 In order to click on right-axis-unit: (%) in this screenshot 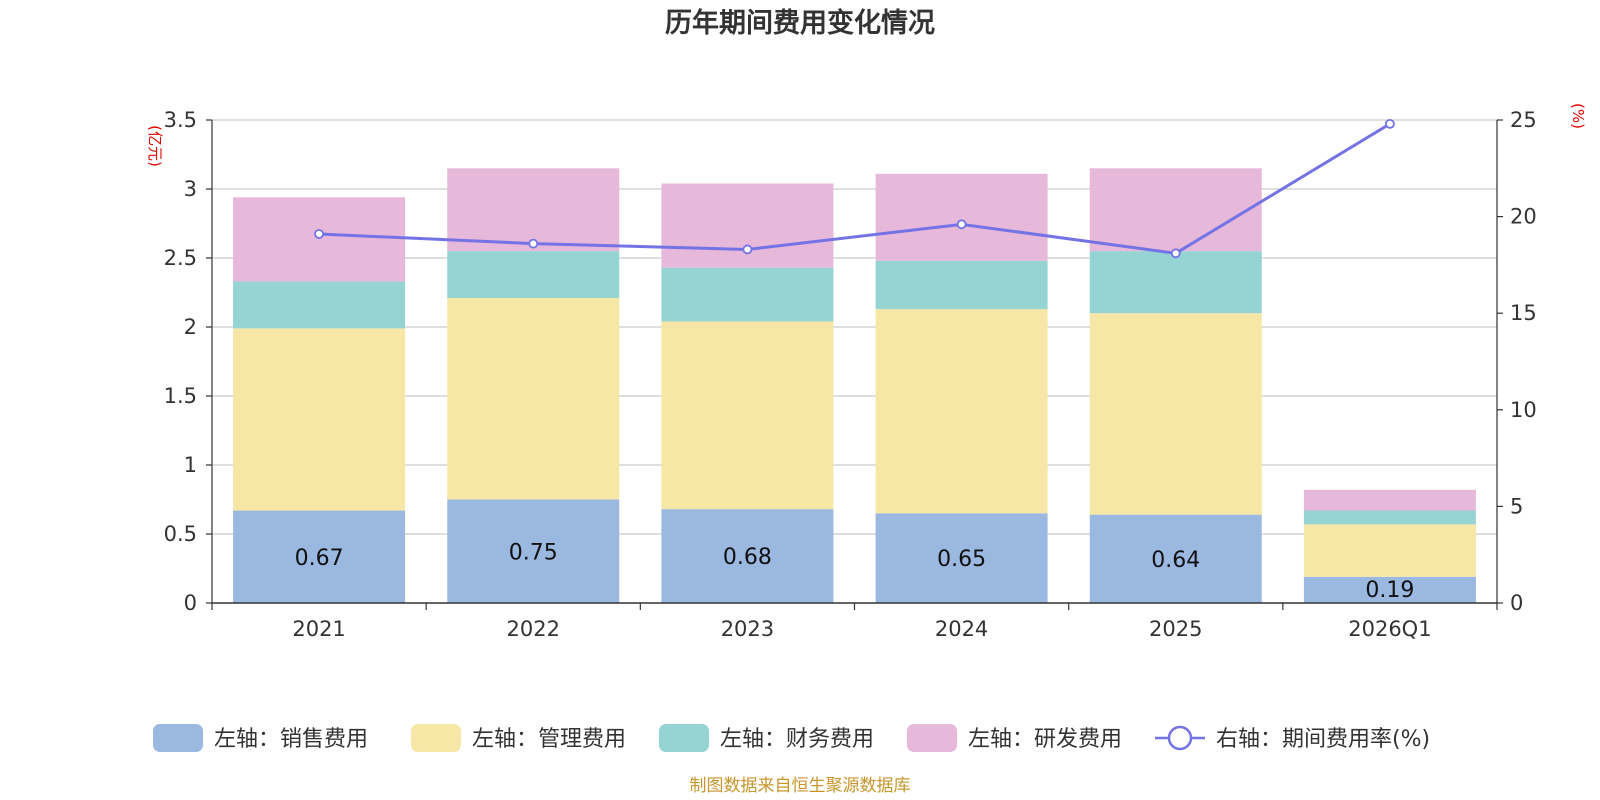, I will do `click(1578, 116)`.